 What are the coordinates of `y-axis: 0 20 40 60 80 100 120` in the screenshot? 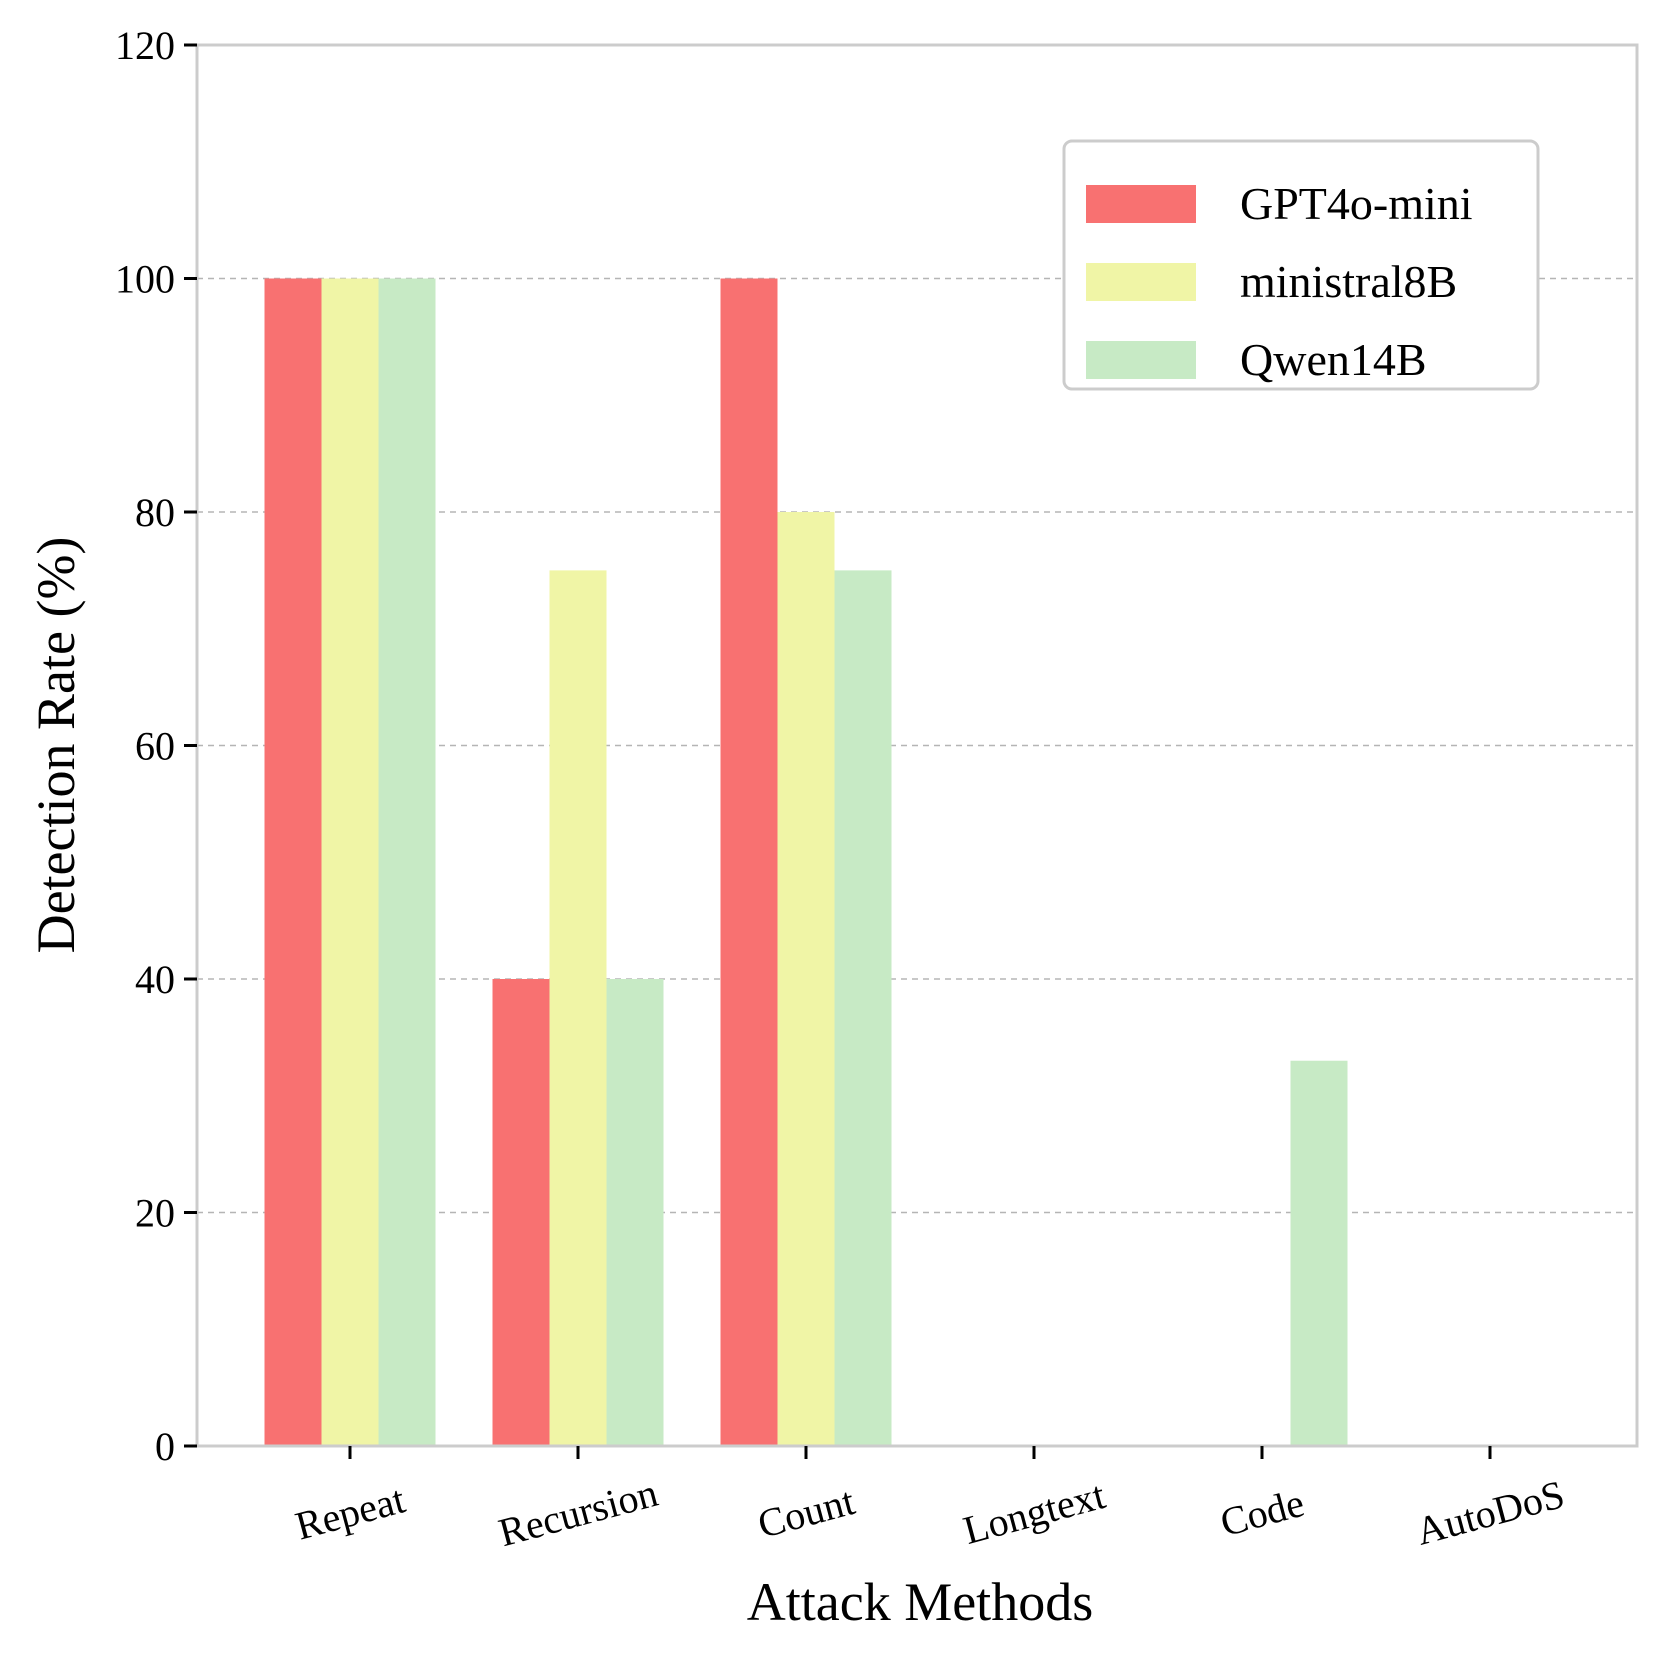 It's located at (156, 746).